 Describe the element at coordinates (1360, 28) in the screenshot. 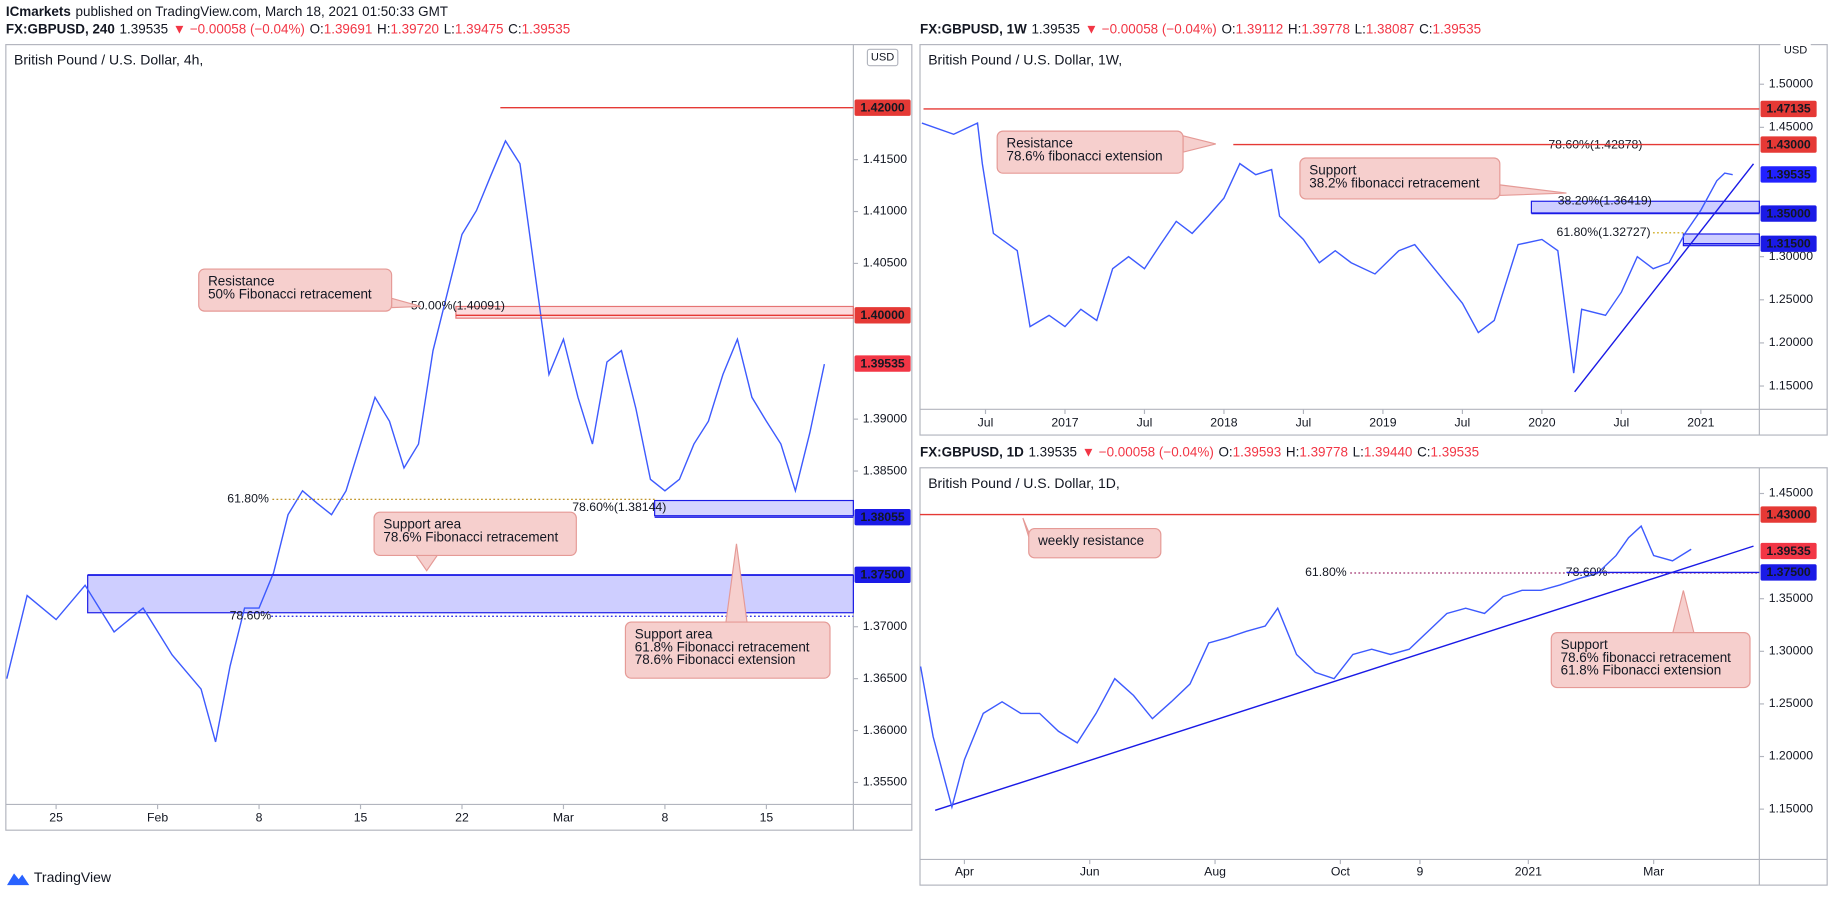

I see `ohlc-label: L:` at that location.